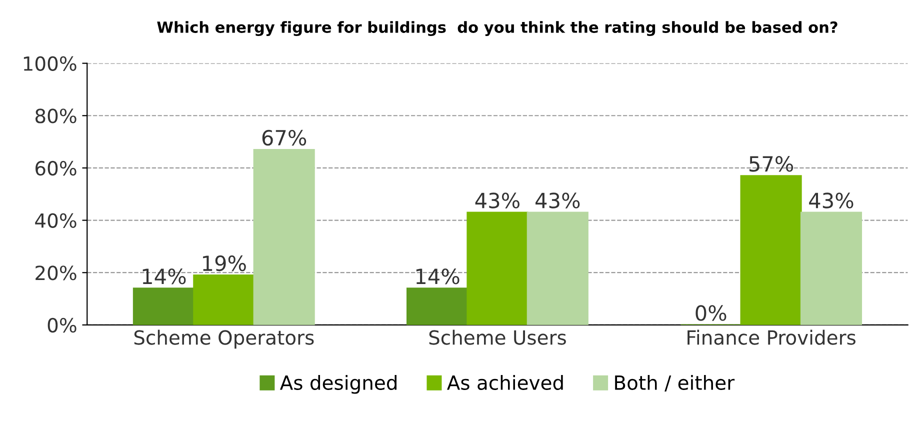  I want to click on data-label: 19%, so click(224, 263).